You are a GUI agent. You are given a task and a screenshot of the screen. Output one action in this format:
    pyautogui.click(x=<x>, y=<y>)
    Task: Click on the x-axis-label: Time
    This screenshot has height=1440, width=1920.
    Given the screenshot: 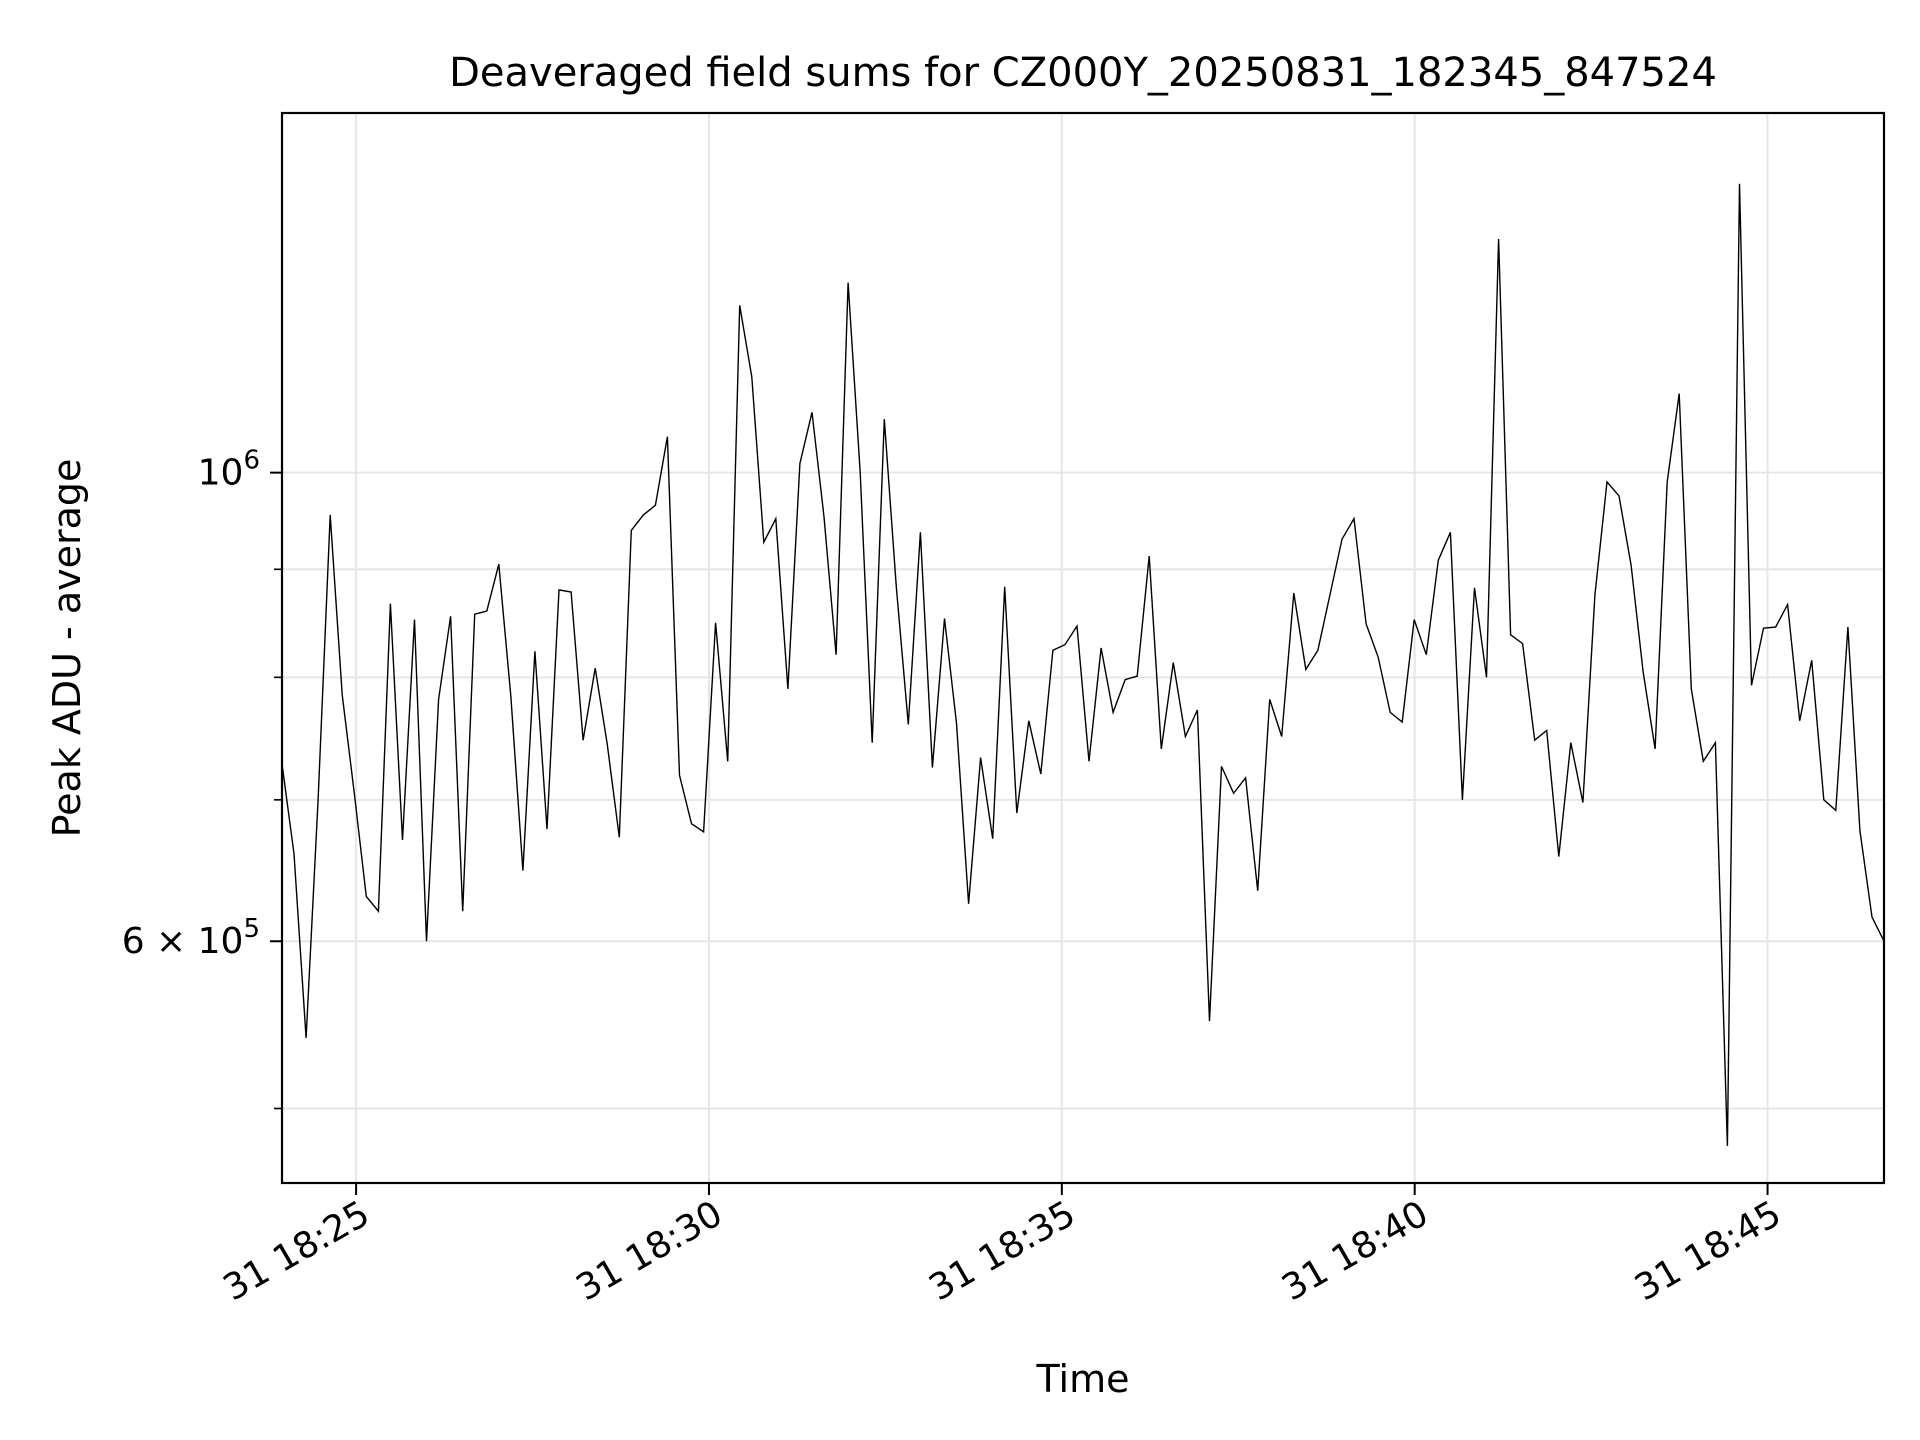 What is the action you would take?
    pyautogui.click(x=1083, y=1379)
    